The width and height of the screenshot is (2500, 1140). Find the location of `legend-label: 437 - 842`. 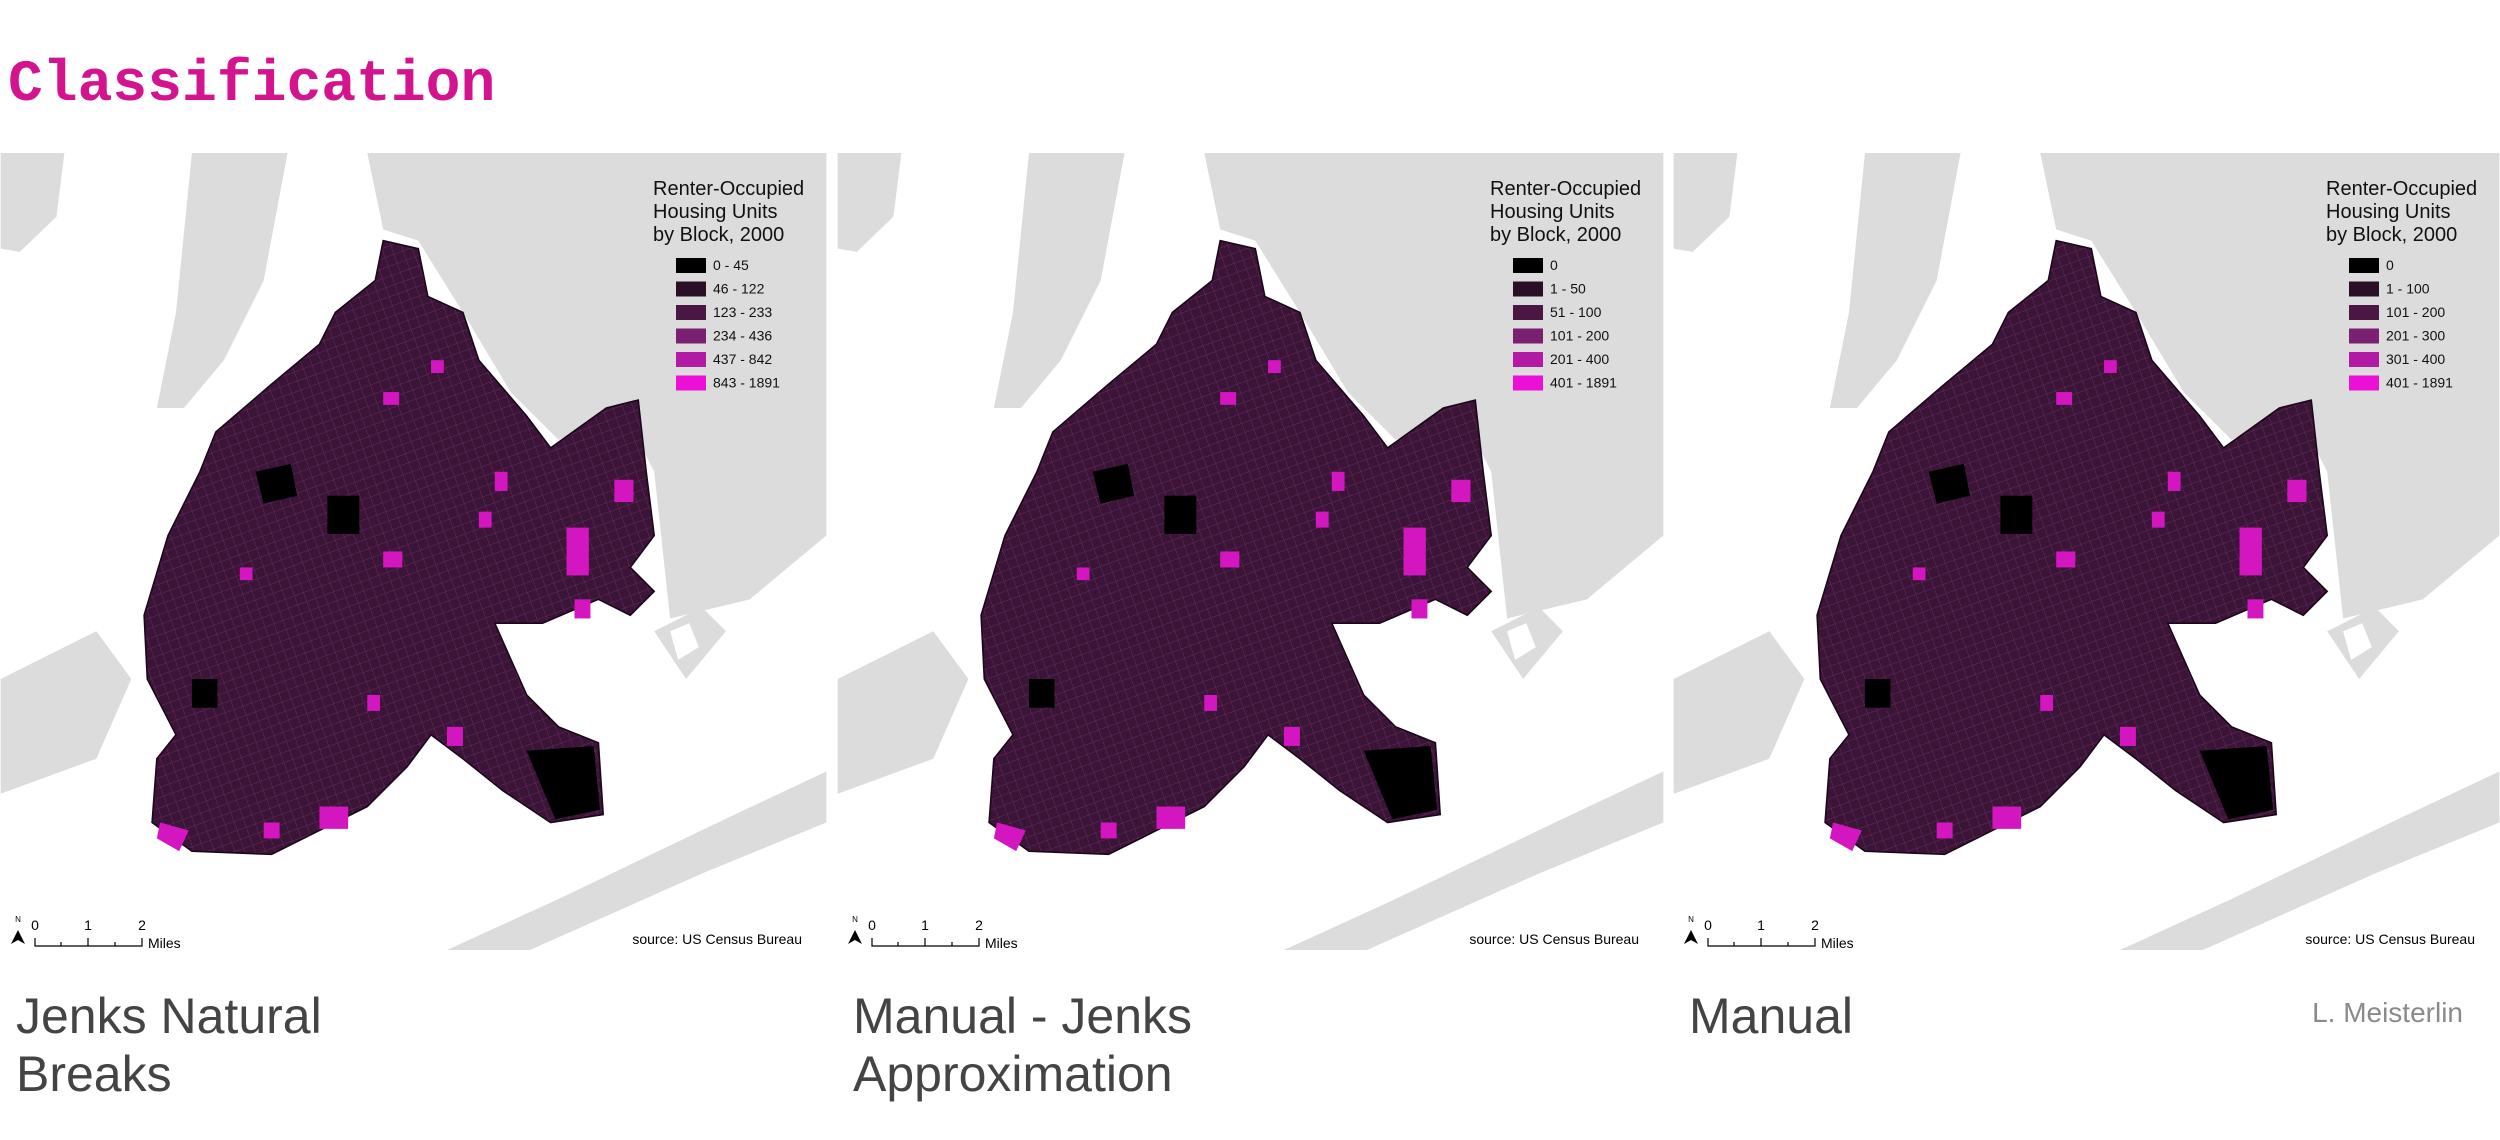

legend-label: 437 - 842 is located at coordinates (742, 359).